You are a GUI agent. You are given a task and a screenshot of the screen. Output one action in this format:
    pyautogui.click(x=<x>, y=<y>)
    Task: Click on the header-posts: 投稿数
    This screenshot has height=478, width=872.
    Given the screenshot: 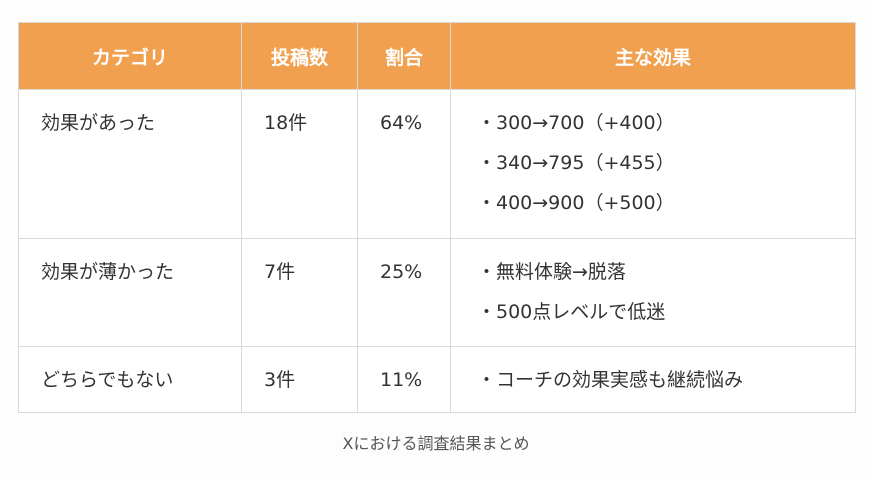 What is the action you would take?
    pyautogui.click(x=299, y=56)
    